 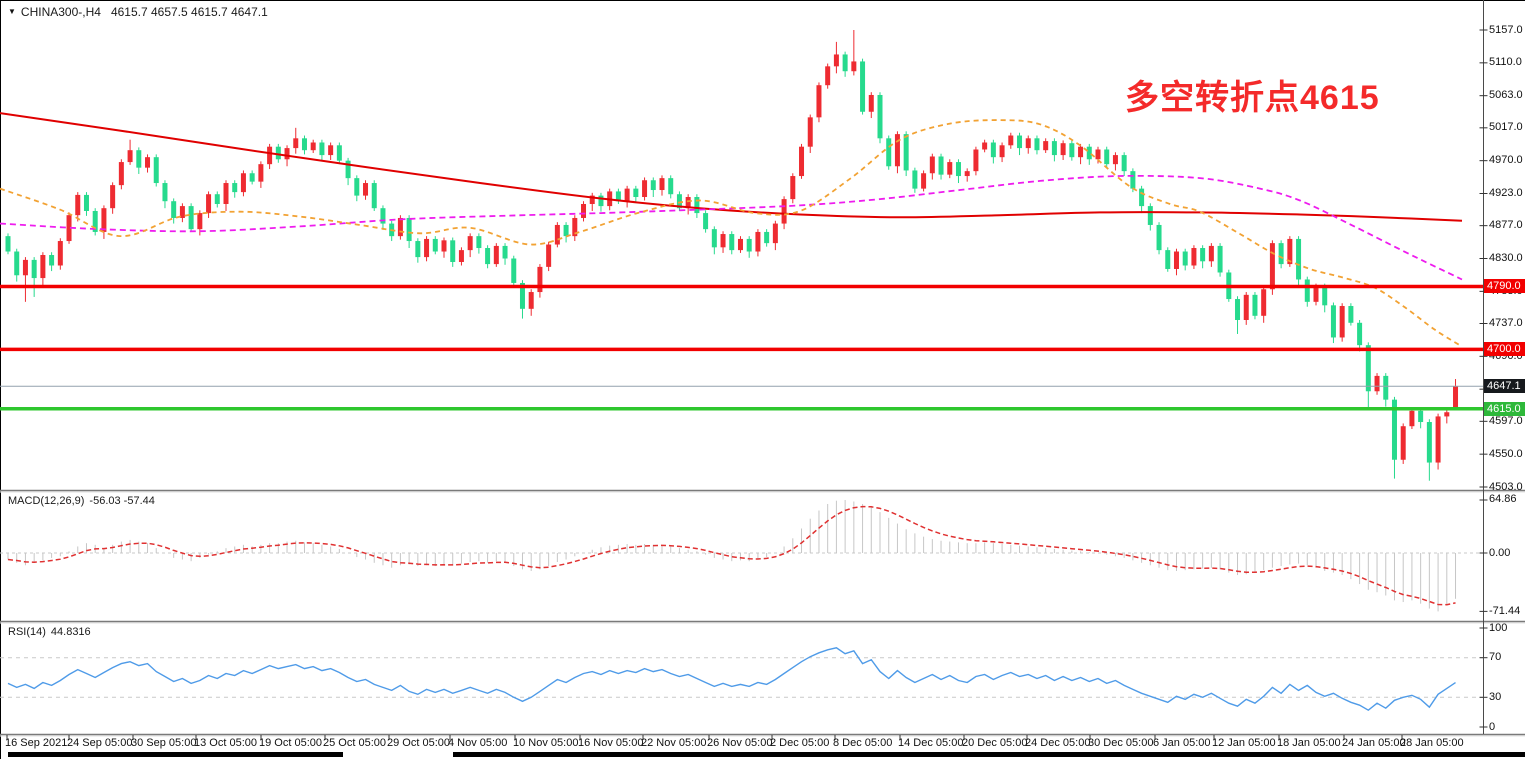 What do you see at coordinates (1244, 743) in the screenshot?
I see `time-label: 12 Jan 05:00` at bounding box center [1244, 743].